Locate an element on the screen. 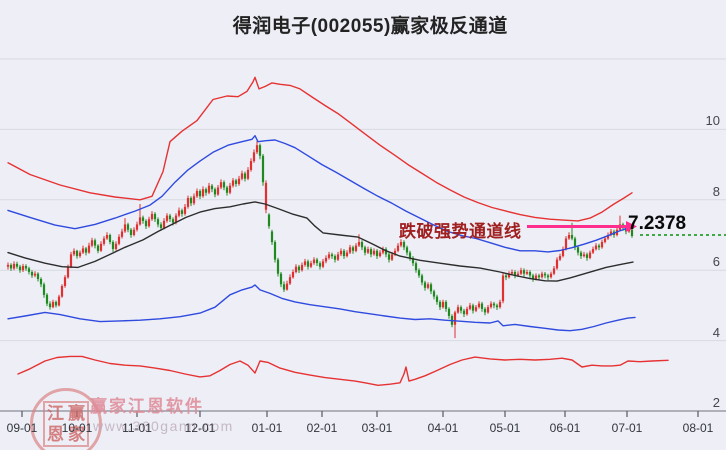 The image size is (726, 450). y-axis-label: 6 is located at coordinates (716, 262).